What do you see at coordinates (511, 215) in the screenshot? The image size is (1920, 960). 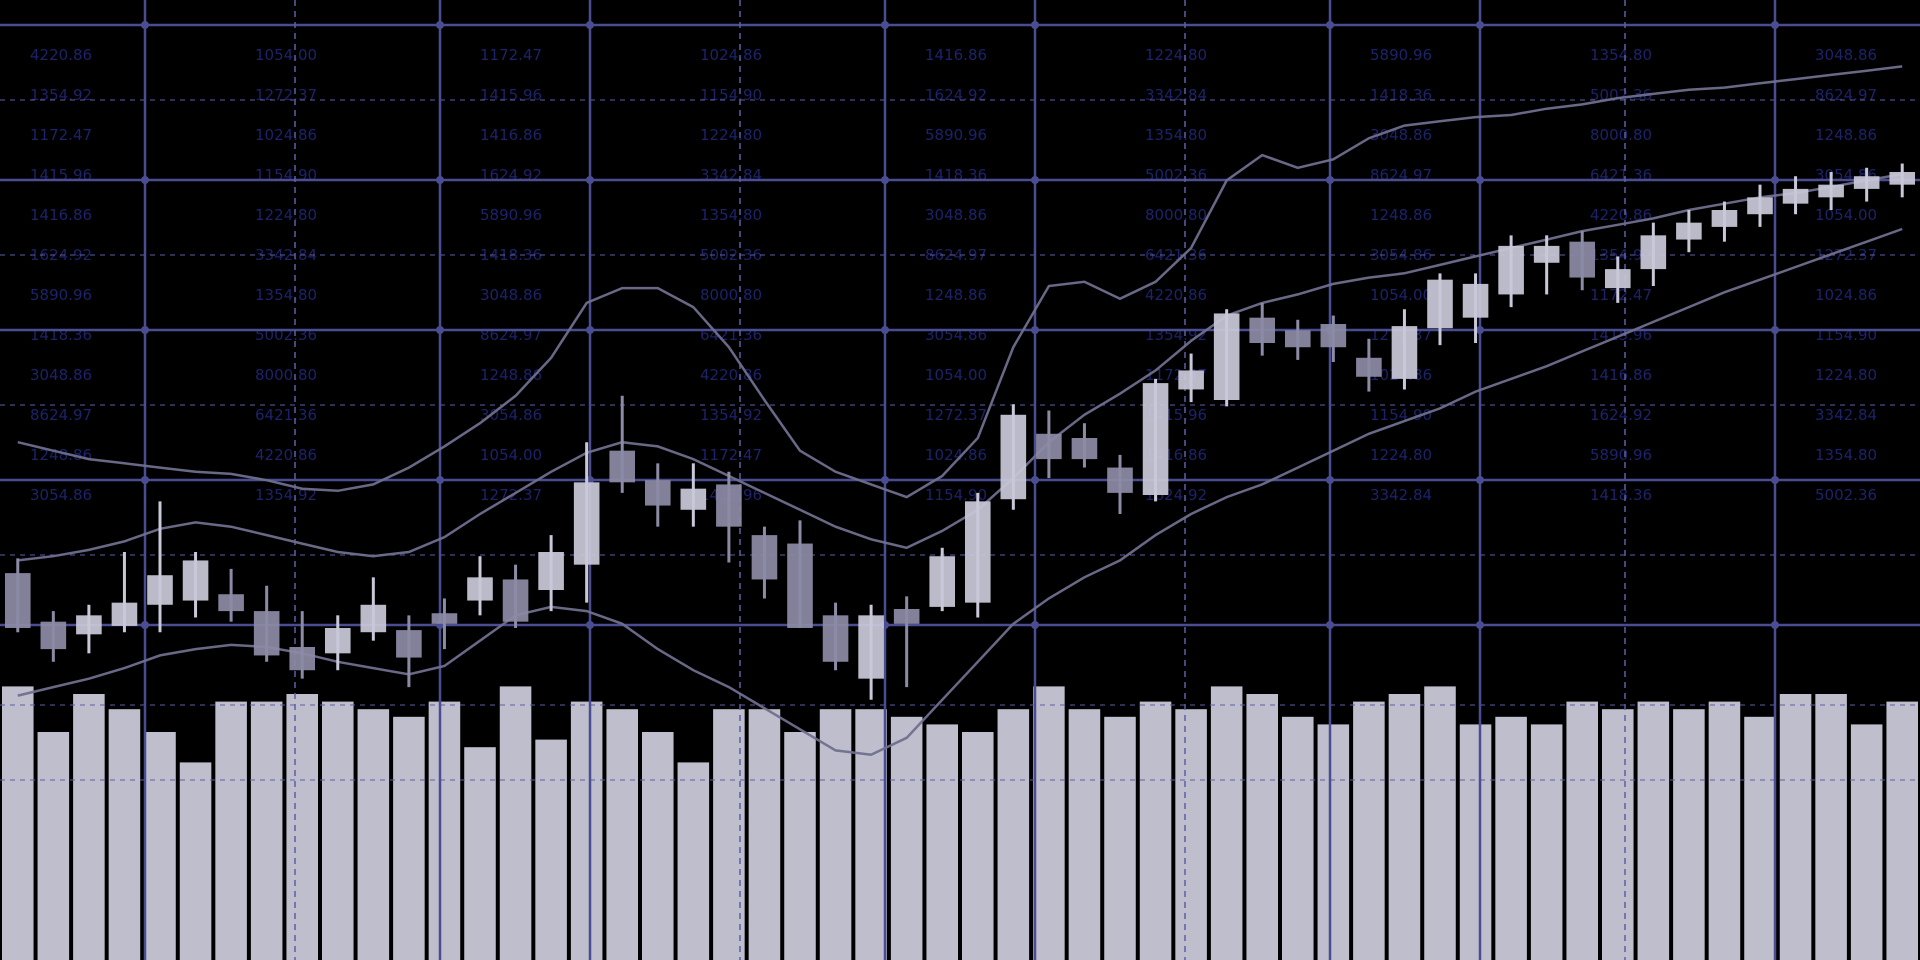 I see `price-label: 5890.96` at bounding box center [511, 215].